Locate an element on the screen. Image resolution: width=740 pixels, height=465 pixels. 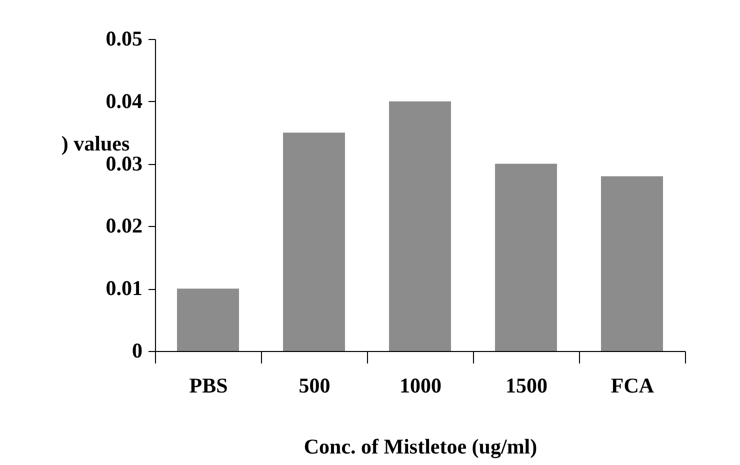
y-tick-label: 0.02 is located at coordinates (124, 226).